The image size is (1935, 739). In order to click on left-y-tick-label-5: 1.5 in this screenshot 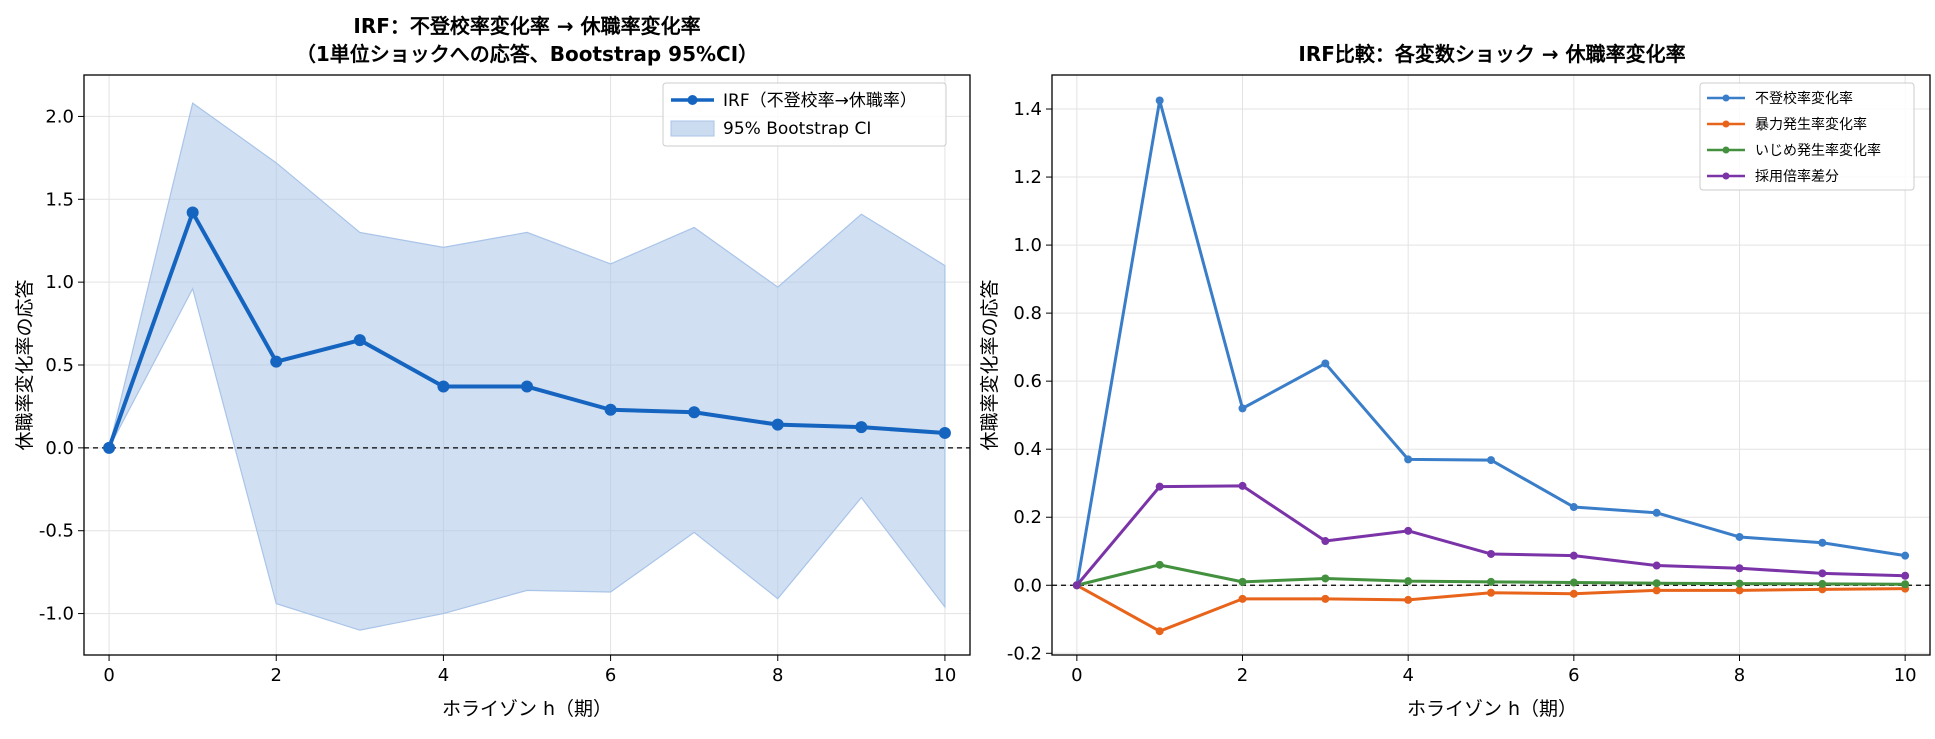, I will do `click(59, 199)`.